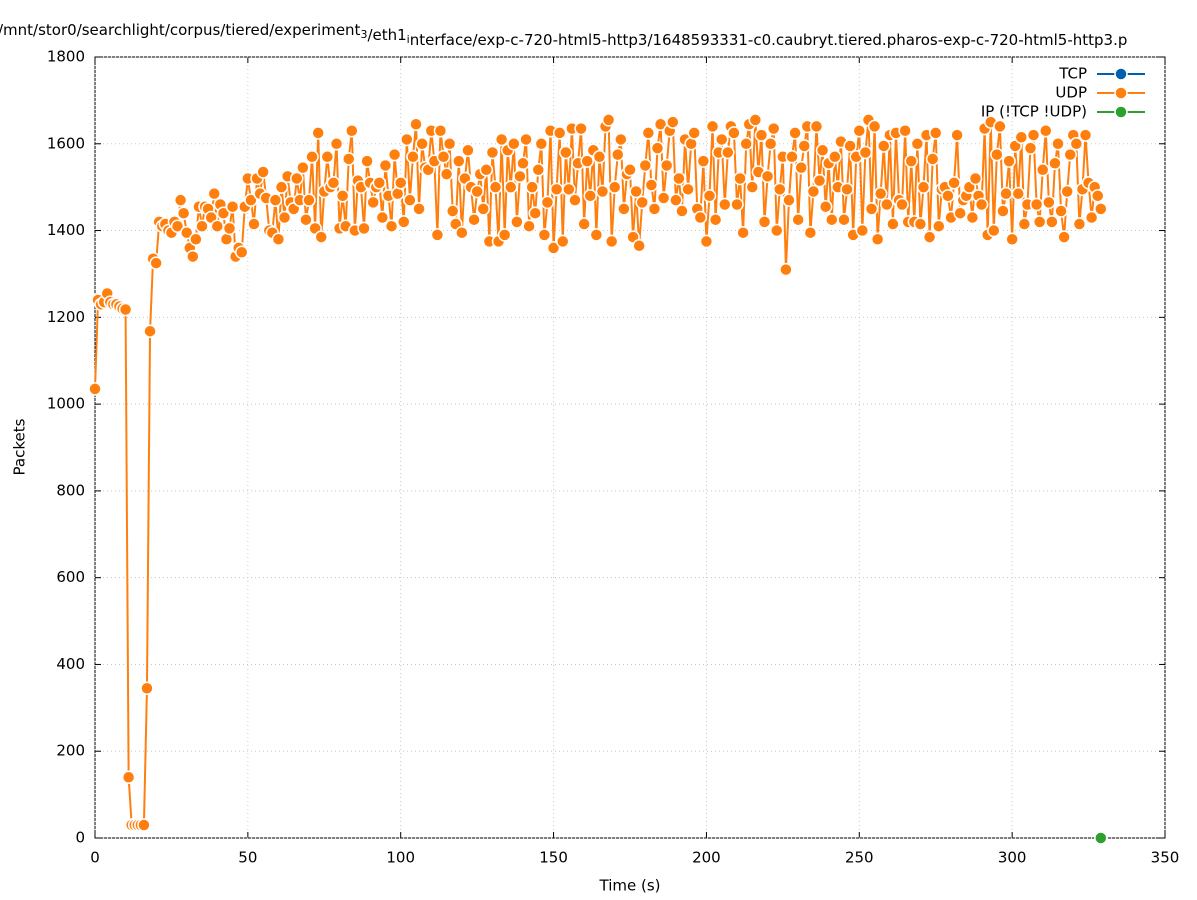 The height and width of the screenshot is (900, 1197). I want to click on legend-label: UDP, so click(1071, 93).